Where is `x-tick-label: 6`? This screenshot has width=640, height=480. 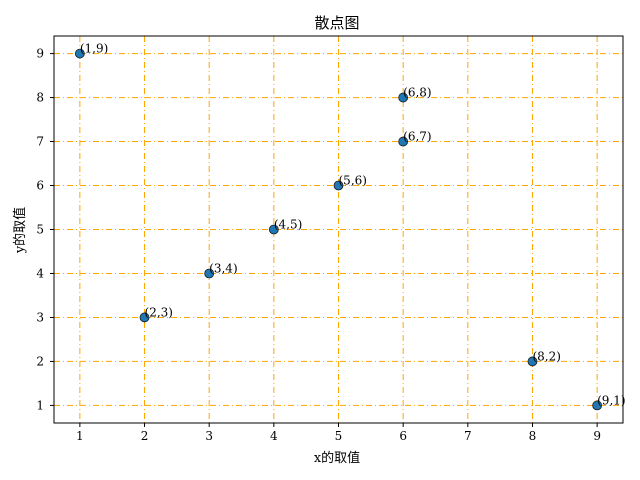 x-tick-label: 6 is located at coordinates (403, 436).